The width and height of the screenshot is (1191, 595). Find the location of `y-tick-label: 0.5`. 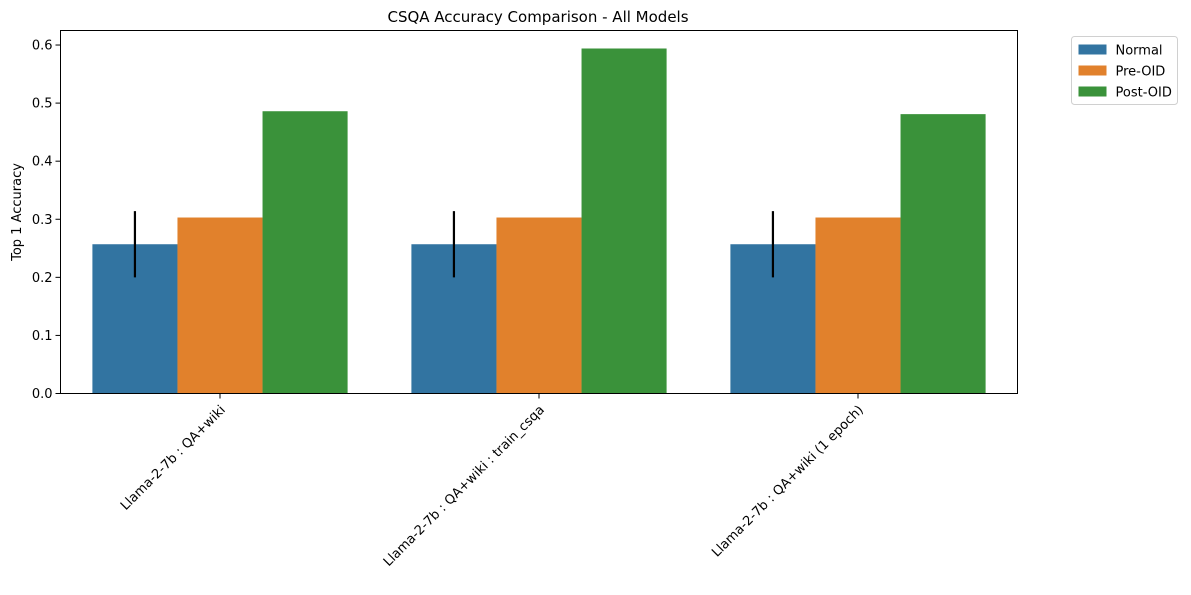

y-tick-label: 0.5 is located at coordinates (42, 104).